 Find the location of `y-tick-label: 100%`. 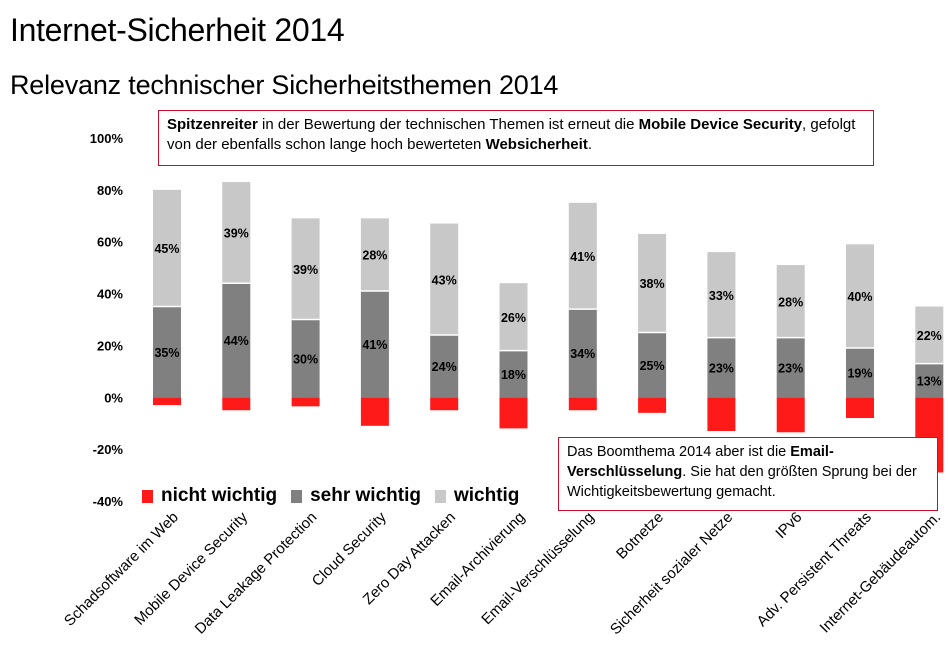

y-tick-label: 100% is located at coordinates (107, 138).